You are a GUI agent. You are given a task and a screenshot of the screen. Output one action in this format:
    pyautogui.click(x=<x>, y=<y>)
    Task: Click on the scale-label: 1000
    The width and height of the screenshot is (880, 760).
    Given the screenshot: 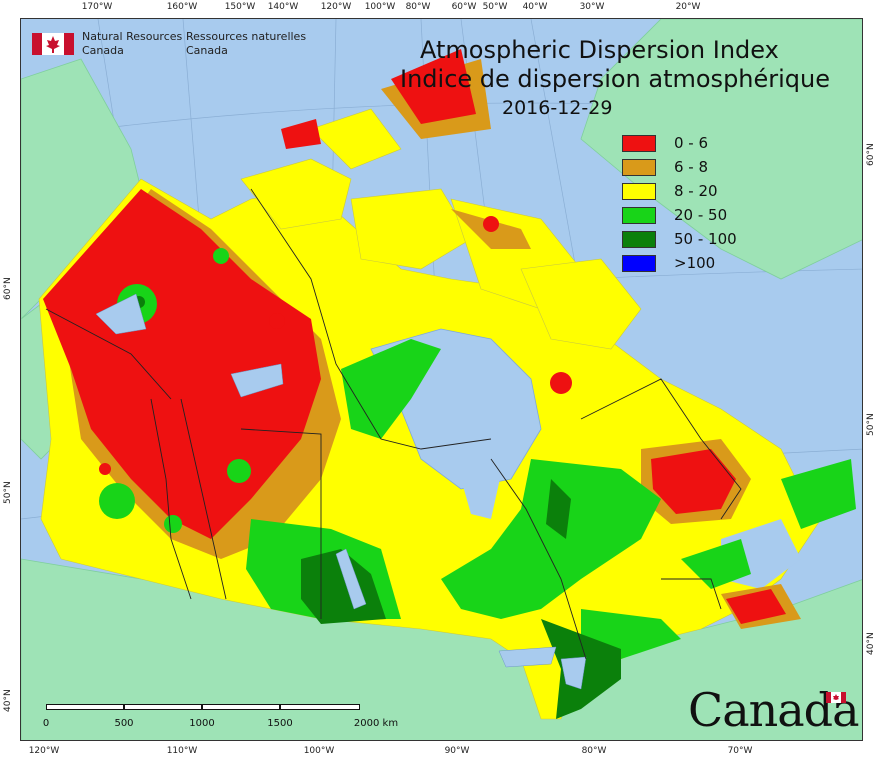 What is the action you would take?
    pyautogui.click(x=202, y=723)
    